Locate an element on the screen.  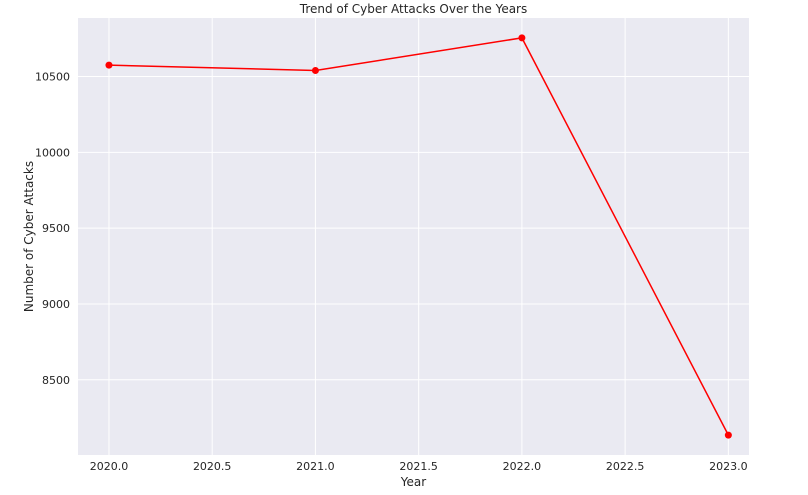
y-tick-label: 8500 is located at coordinates (56, 380).